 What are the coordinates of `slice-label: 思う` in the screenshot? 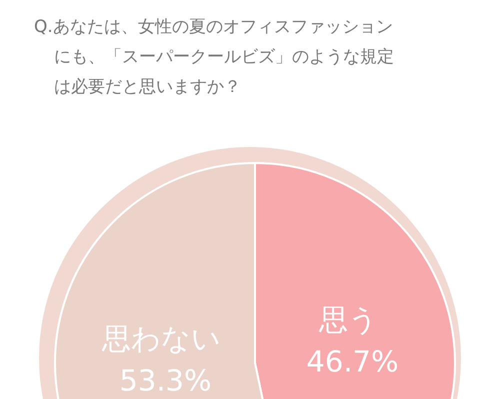 It's located at (348, 319).